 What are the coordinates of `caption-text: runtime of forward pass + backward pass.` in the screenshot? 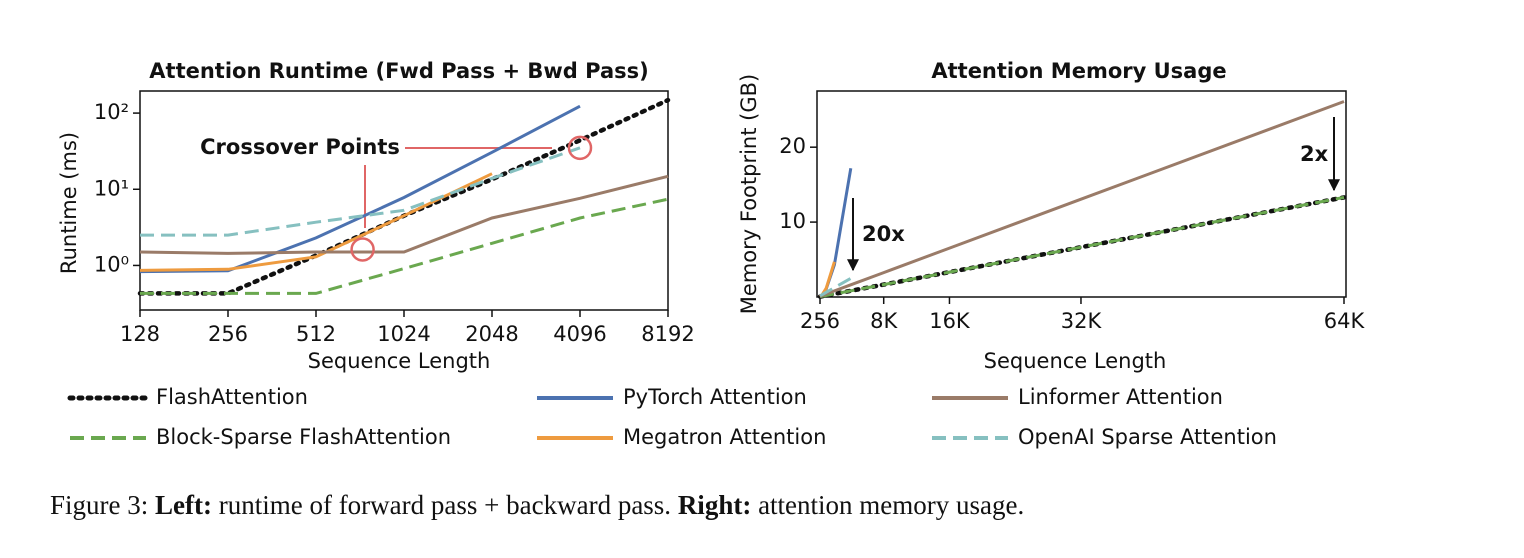 It's located at (445, 505).